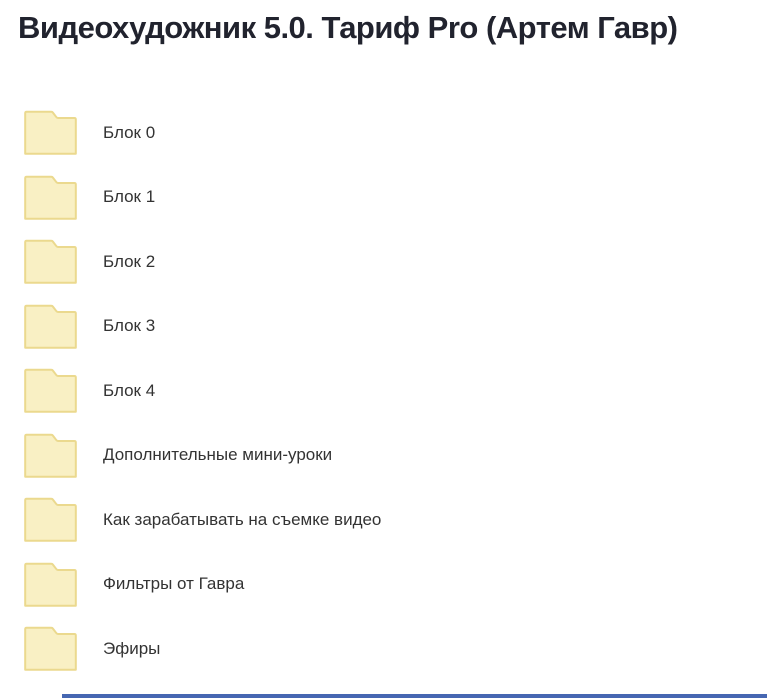  Describe the element at coordinates (383, 455) in the screenshot. I see `folder-row: Дополнительные мини-уроки` at that location.